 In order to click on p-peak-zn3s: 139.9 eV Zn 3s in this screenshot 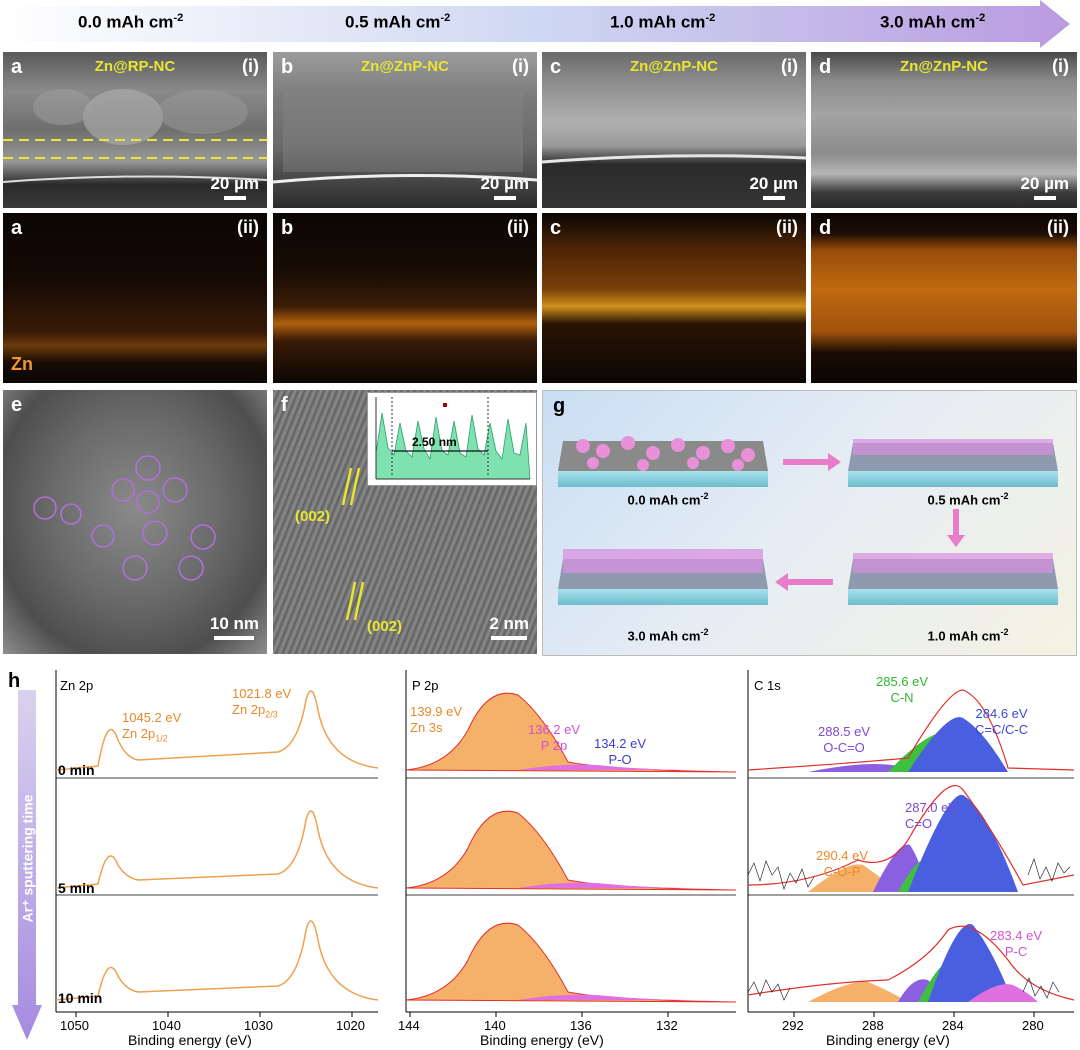, I will do `click(436, 719)`.